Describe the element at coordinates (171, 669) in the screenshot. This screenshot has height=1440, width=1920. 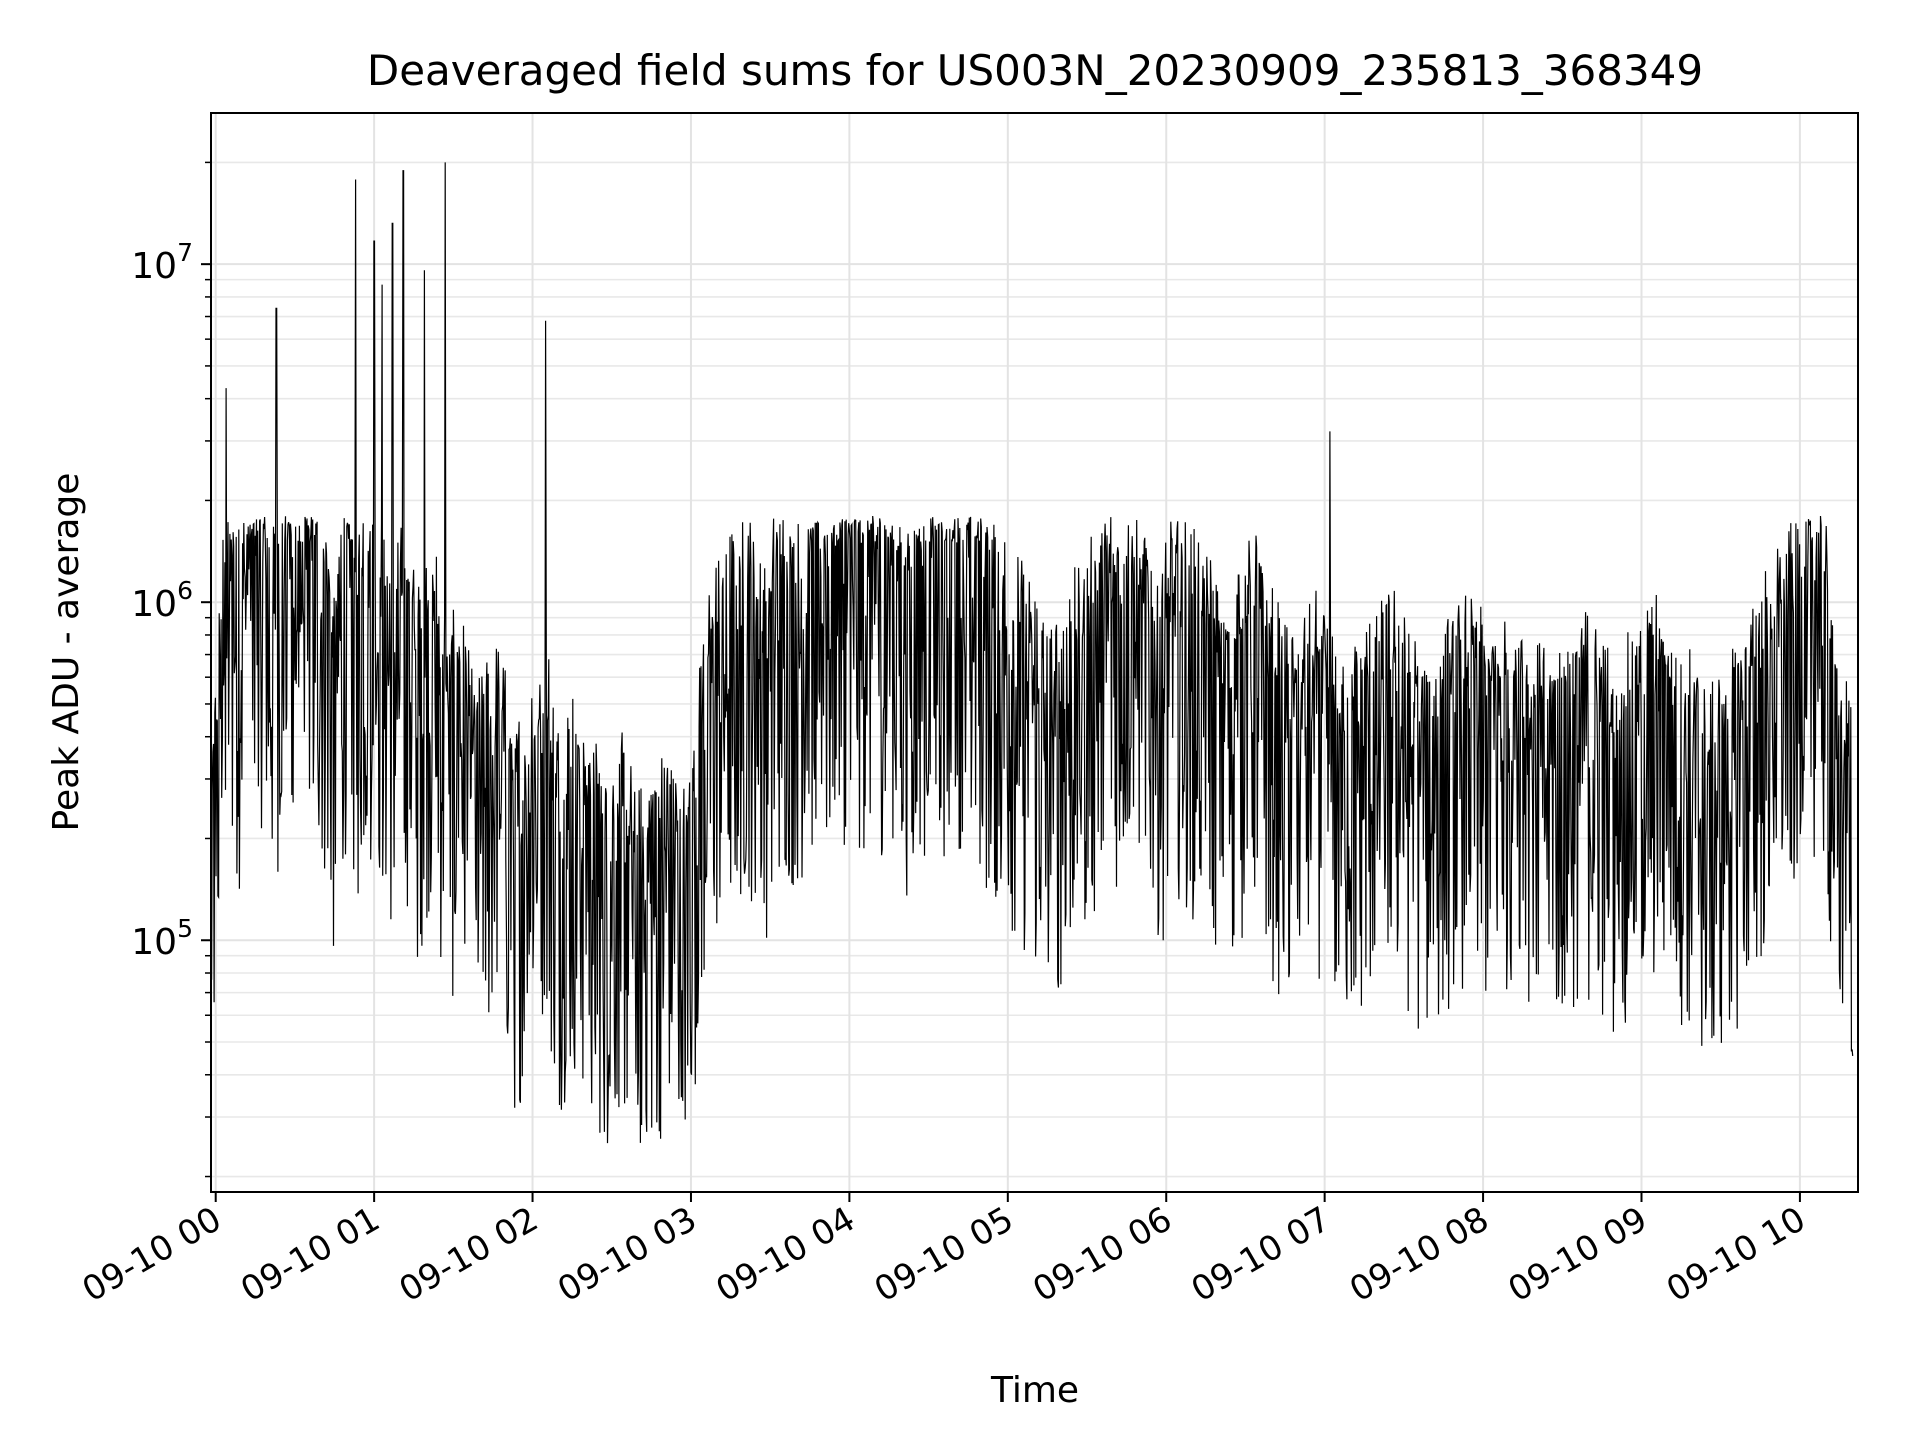
I see `y-axis-ticks: 10⁵ 10⁶ 10⁷` at that location.